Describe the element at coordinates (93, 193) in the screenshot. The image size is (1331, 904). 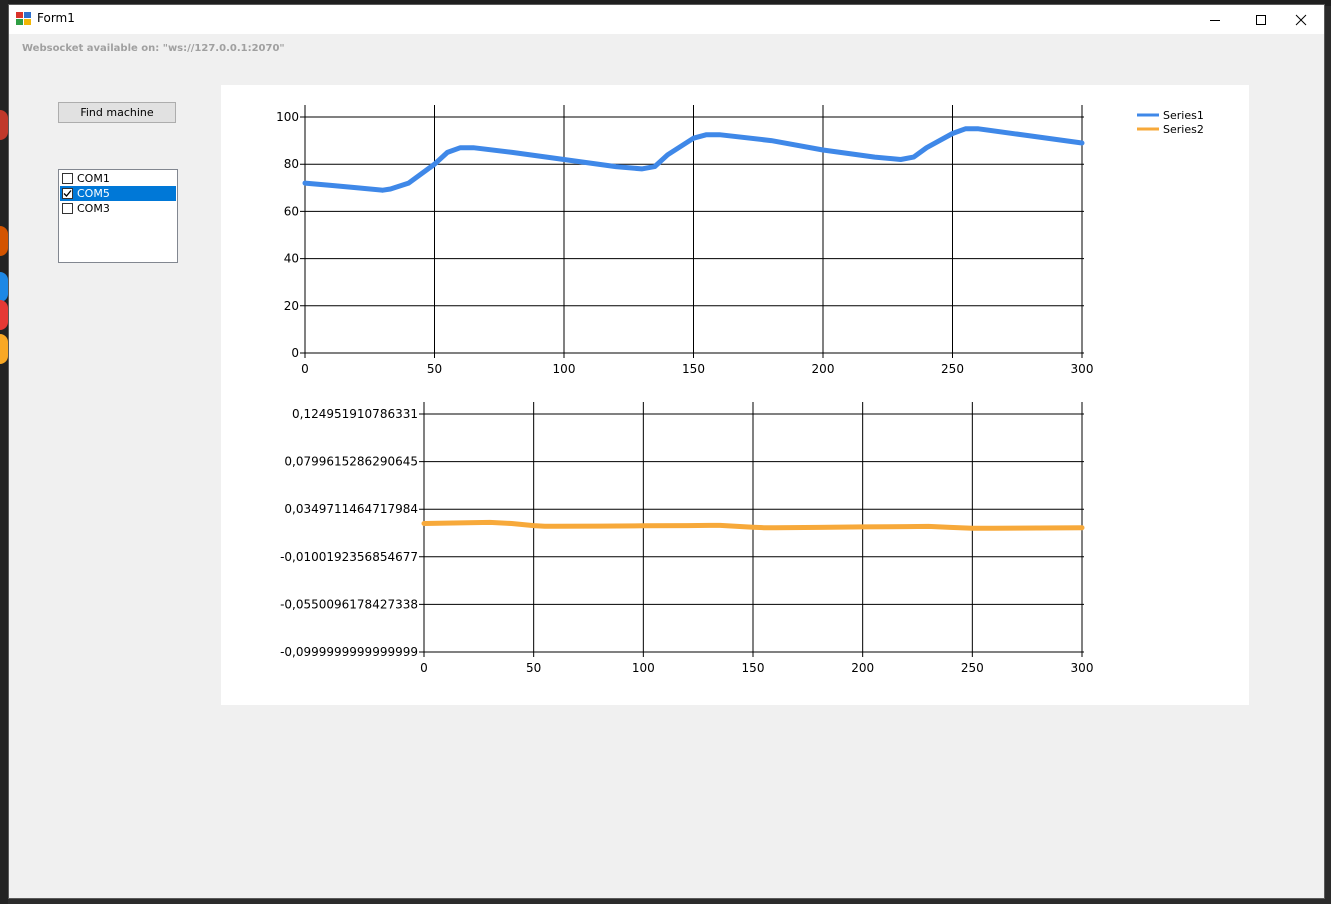
I see `port-label: COM5` at that location.